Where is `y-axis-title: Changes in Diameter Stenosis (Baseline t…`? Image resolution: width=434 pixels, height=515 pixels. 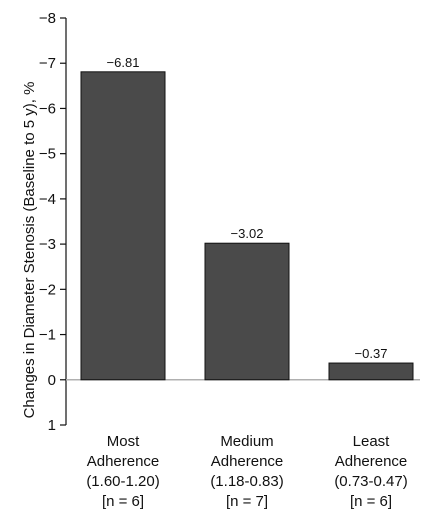 y-axis-title: Changes in Diameter Stenosis (Baseline t… is located at coordinates (29, 250).